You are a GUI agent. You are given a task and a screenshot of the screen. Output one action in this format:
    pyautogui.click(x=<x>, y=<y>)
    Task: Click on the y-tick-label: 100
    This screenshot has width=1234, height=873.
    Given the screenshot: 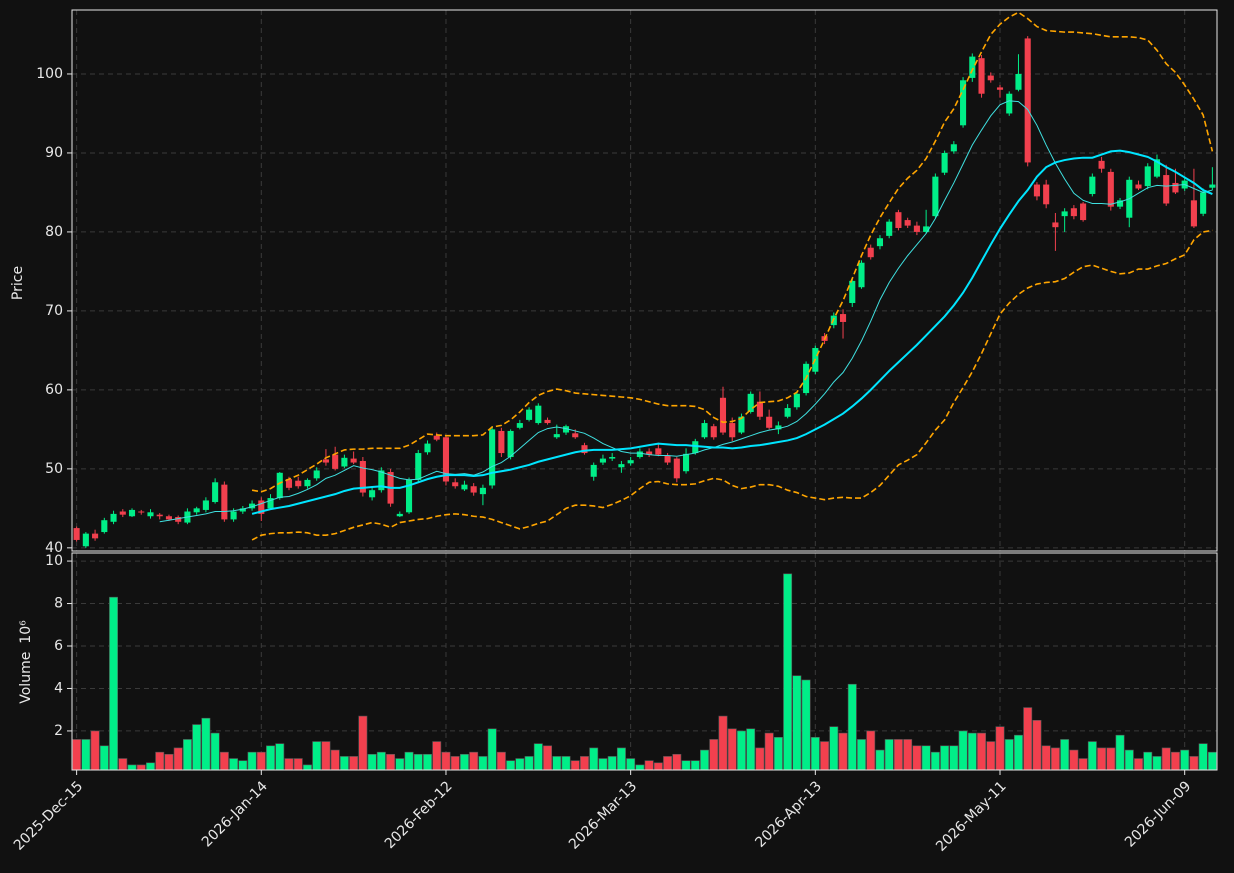 What is the action you would take?
    pyautogui.click(x=49, y=74)
    